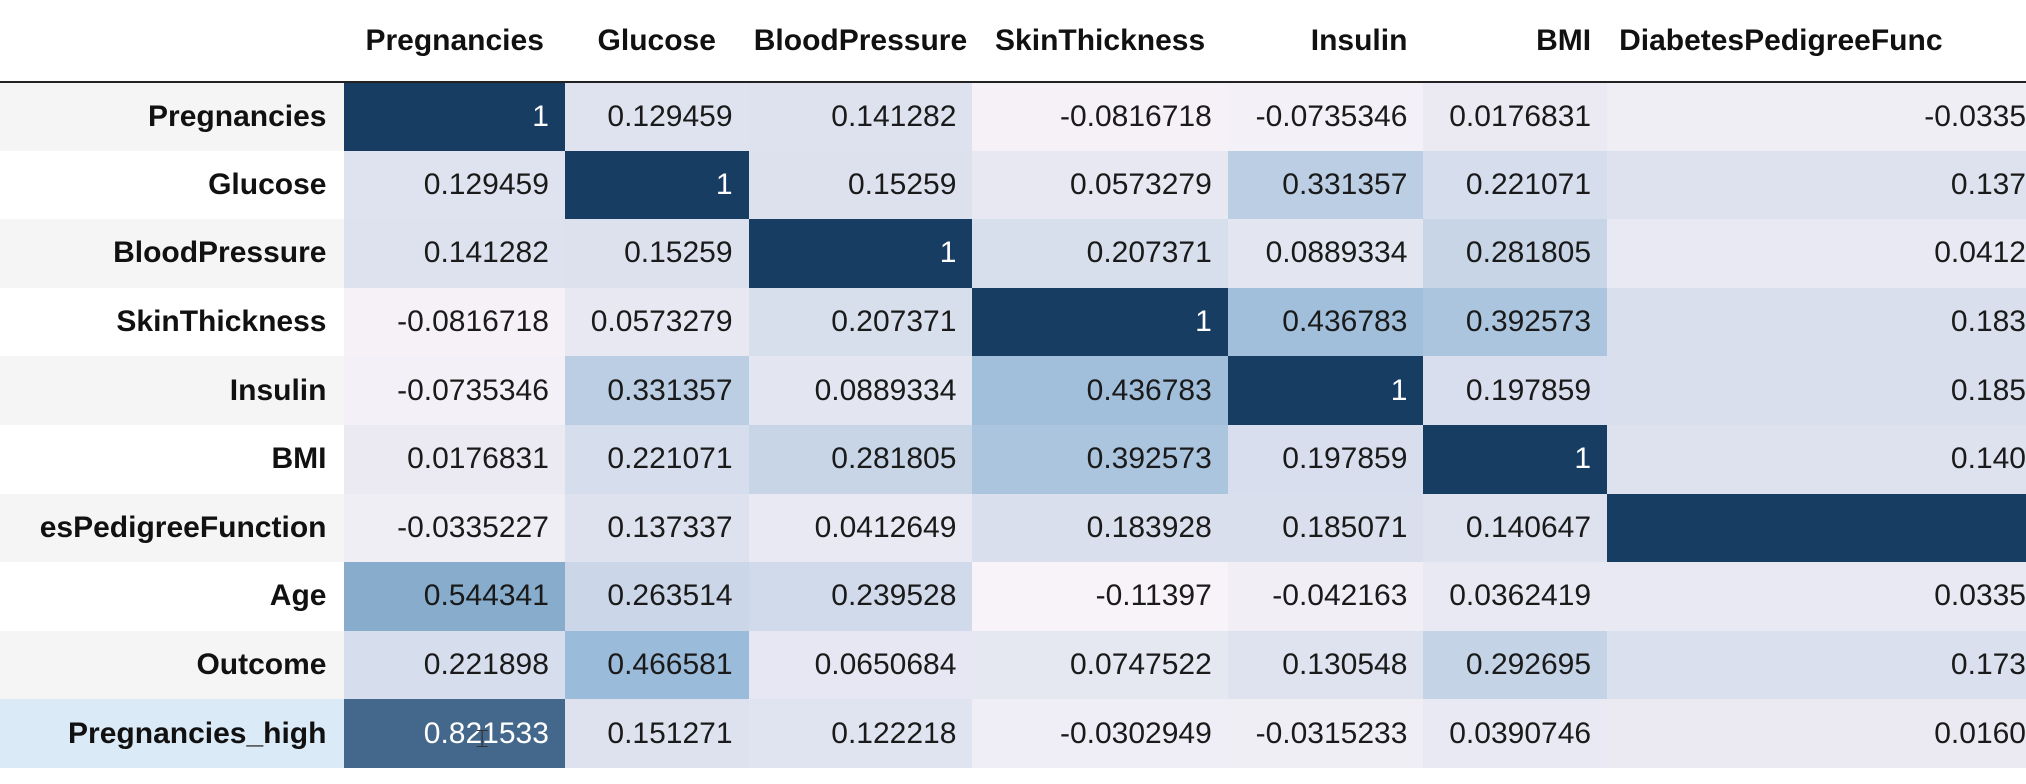 The height and width of the screenshot is (784, 2026). What do you see at coordinates (1100, 665) in the screenshot?
I see `table-cell: 0.0747522` at bounding box center [1100, 665].